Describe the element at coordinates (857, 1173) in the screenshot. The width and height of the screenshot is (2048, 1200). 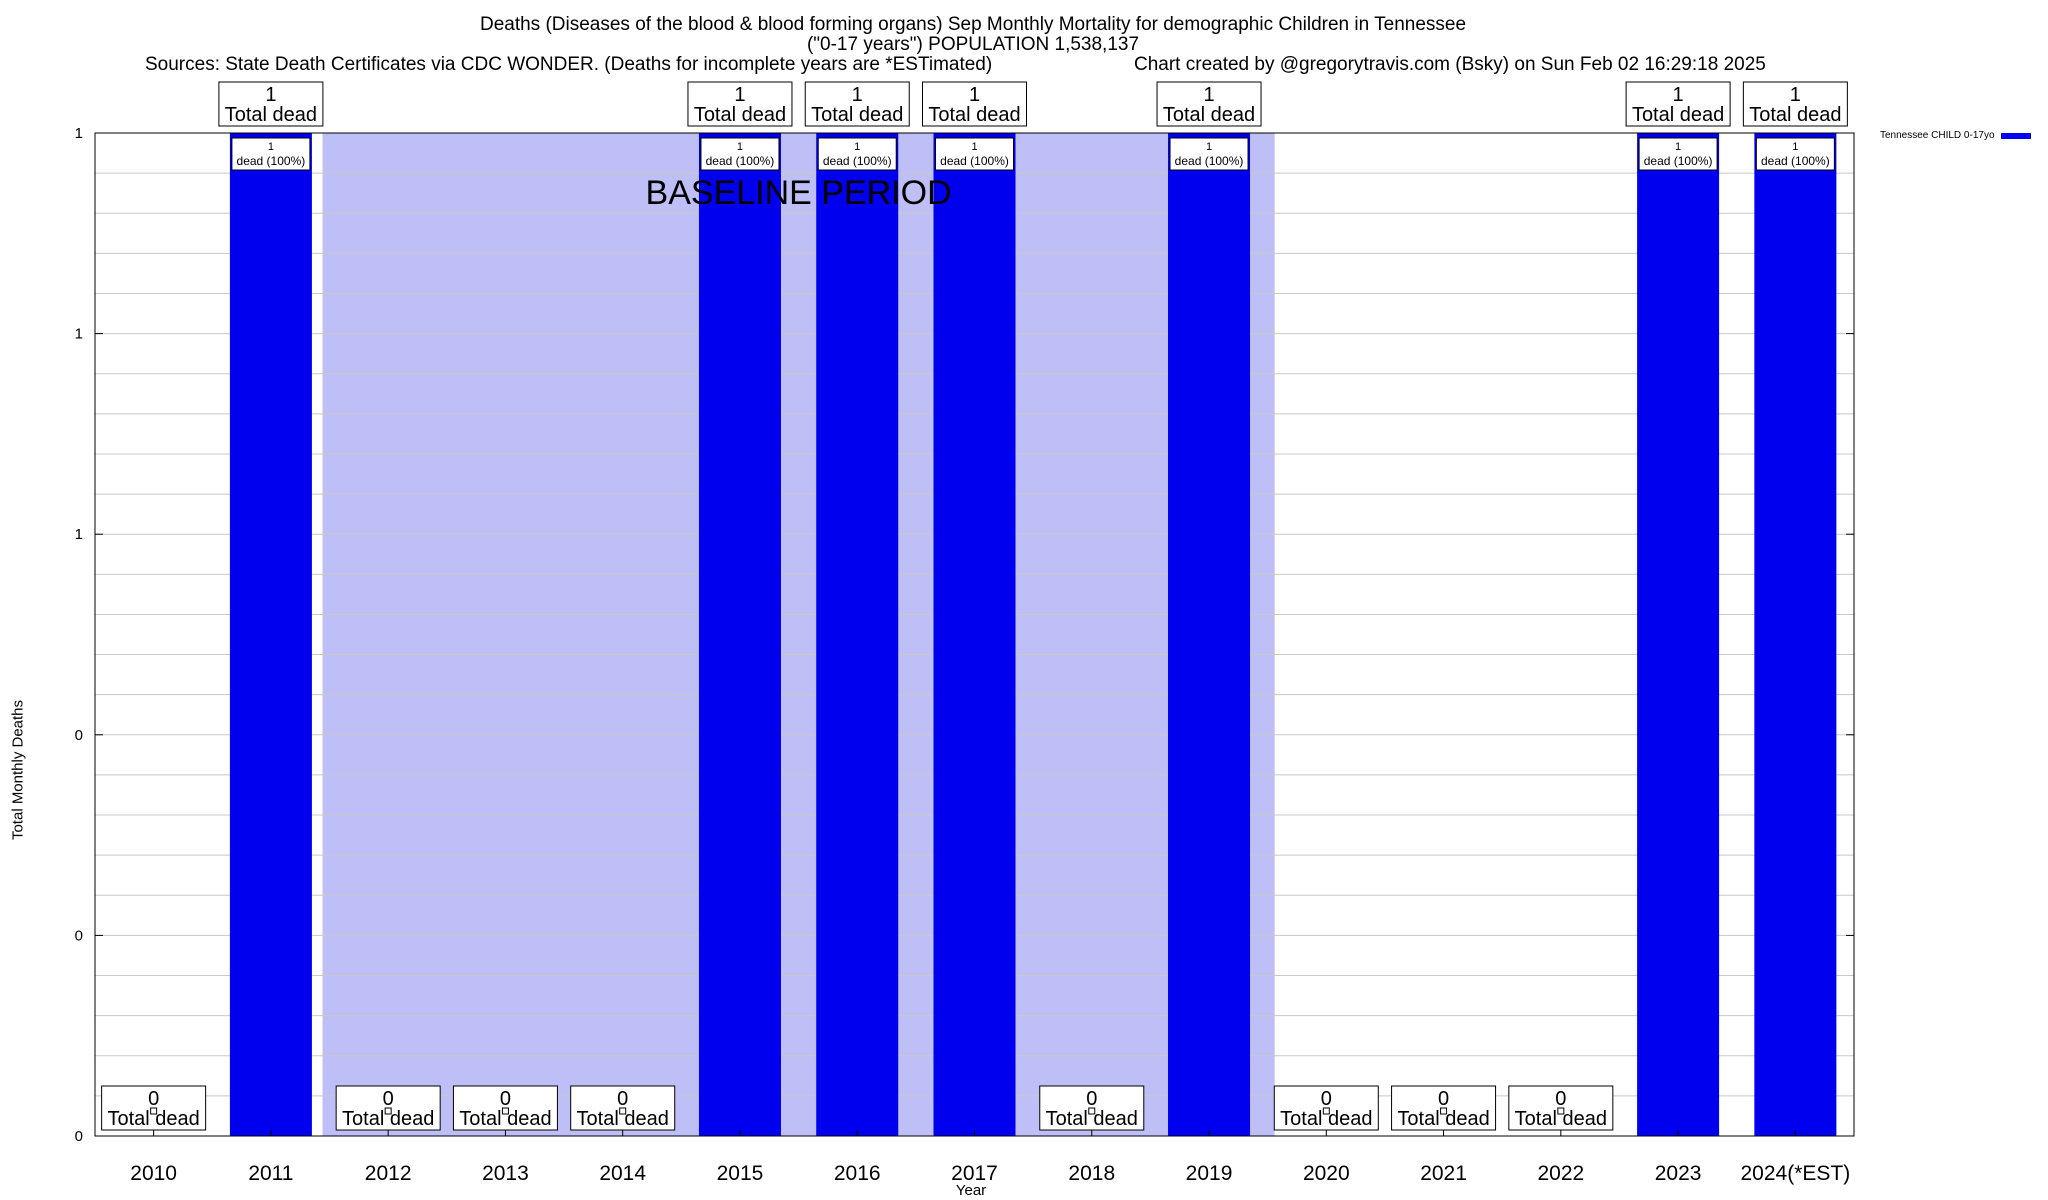
I see `x-tick-label: 2016` at that location.